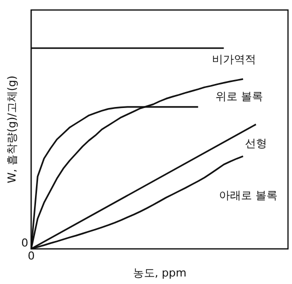 The height and width of the screenshot is (284, 292). I want to click on series-label: 위로 볼록, so click(239, 96).